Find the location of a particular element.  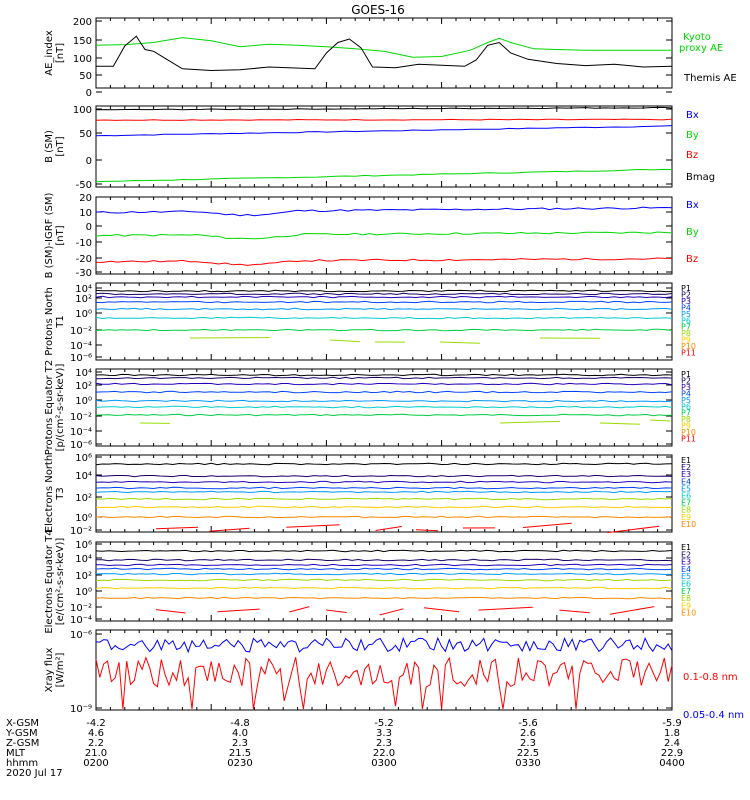

y-tick-label: 200 is located at coordinates (82, 22).